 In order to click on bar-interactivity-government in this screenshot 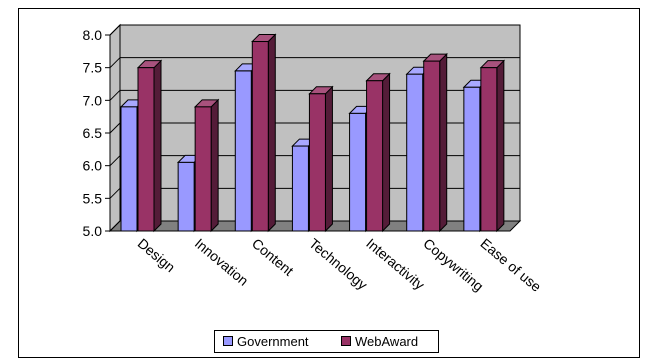, I will do `click(358, 172)`.